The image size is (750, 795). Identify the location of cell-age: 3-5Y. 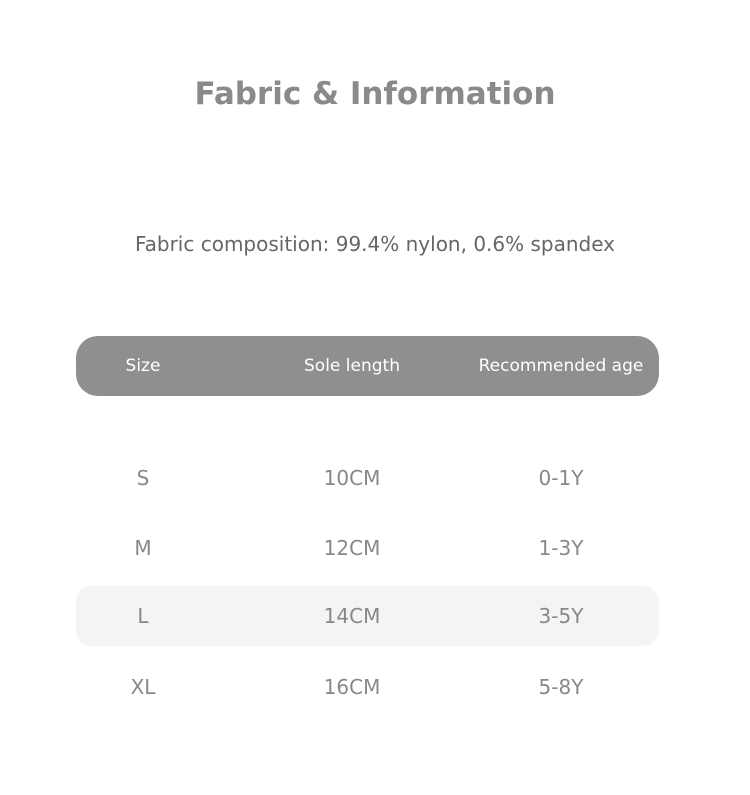
(561, 616).